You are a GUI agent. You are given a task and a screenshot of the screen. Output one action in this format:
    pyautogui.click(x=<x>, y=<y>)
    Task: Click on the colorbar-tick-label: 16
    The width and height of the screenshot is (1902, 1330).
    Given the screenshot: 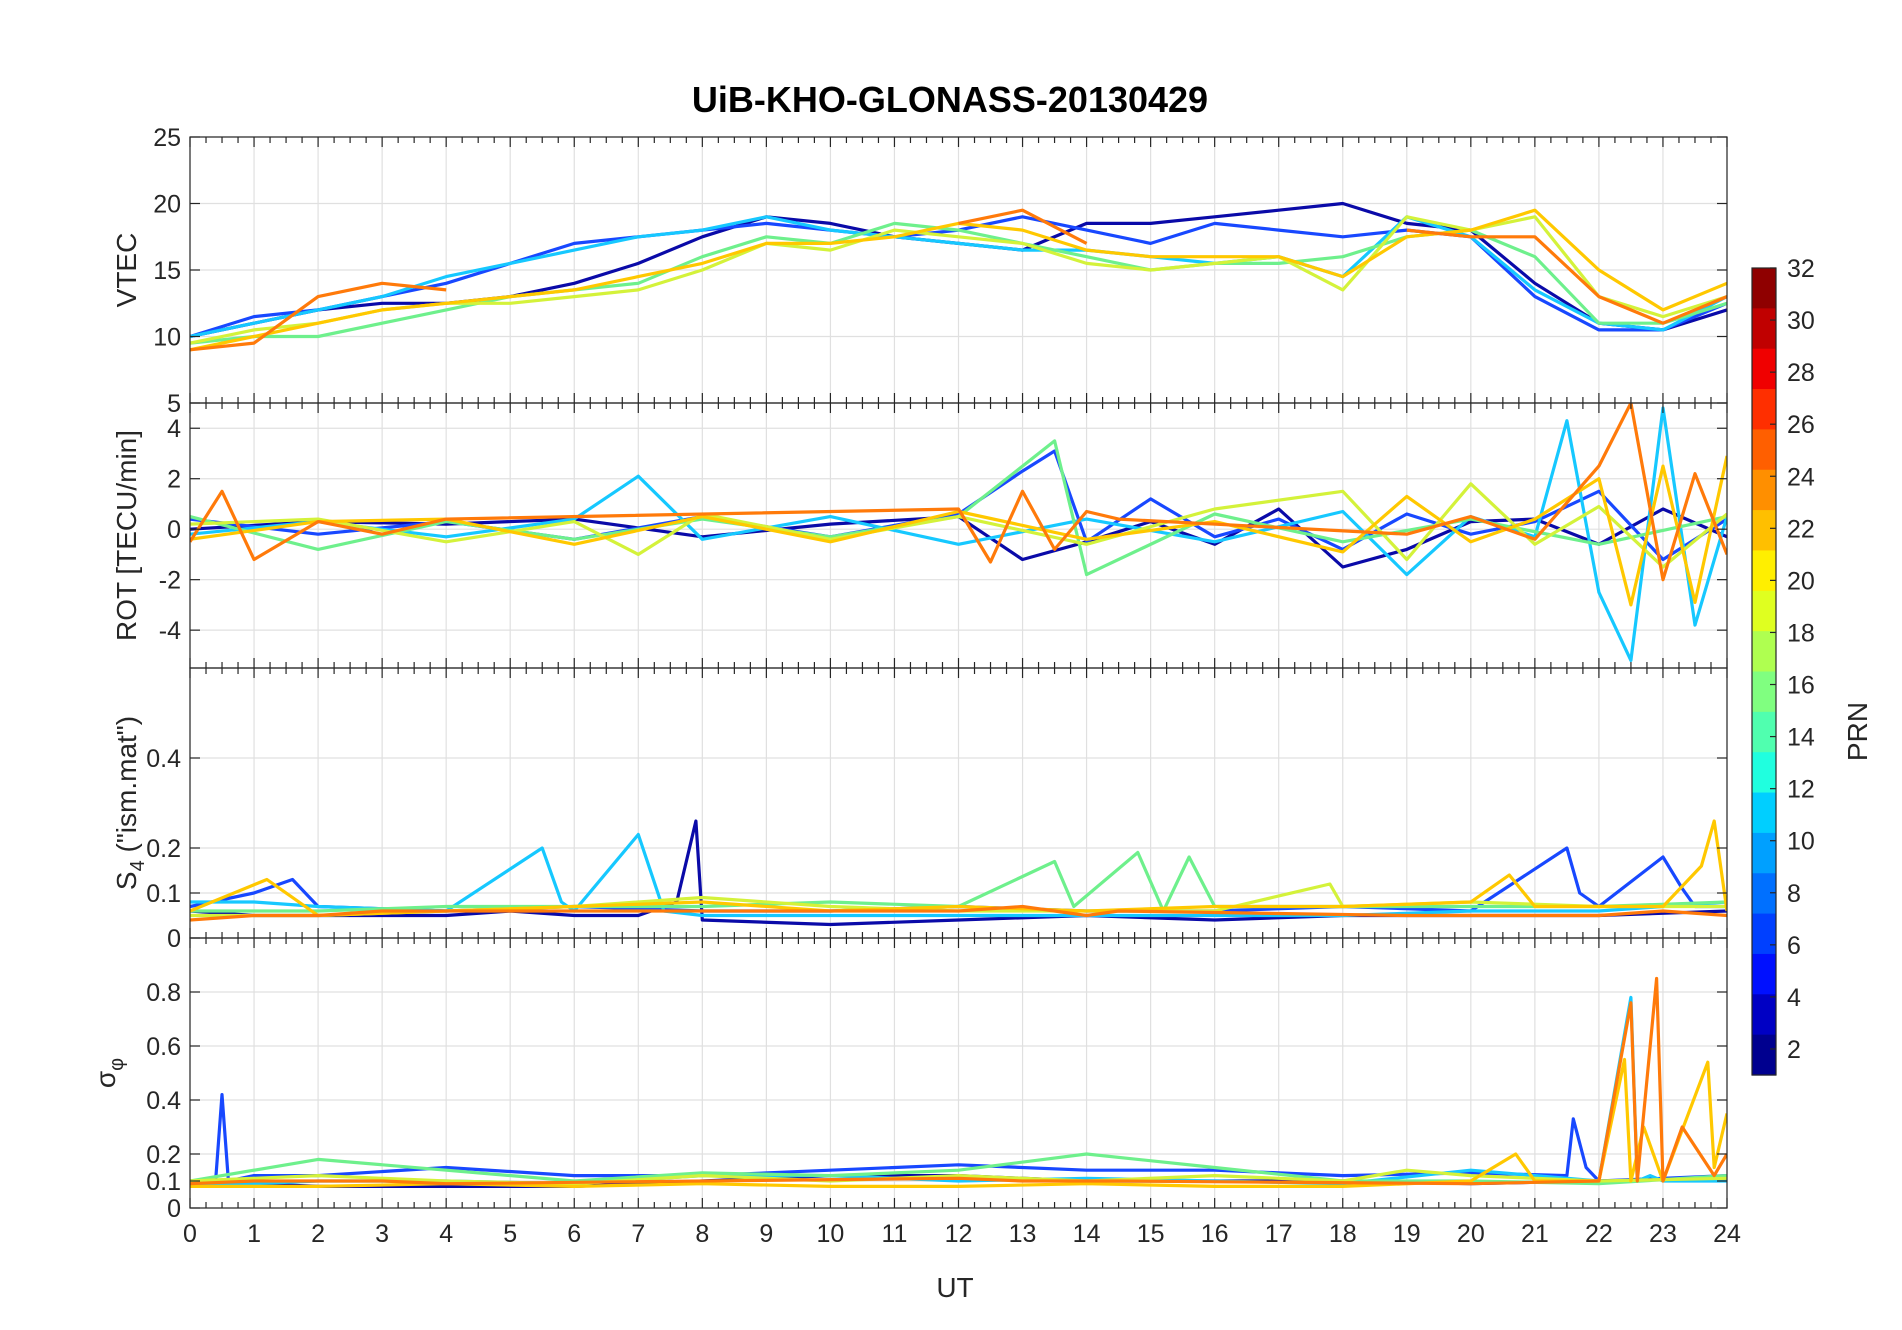 What is the action you would take?
    pyautogui.click(x=1801, y=686)
    